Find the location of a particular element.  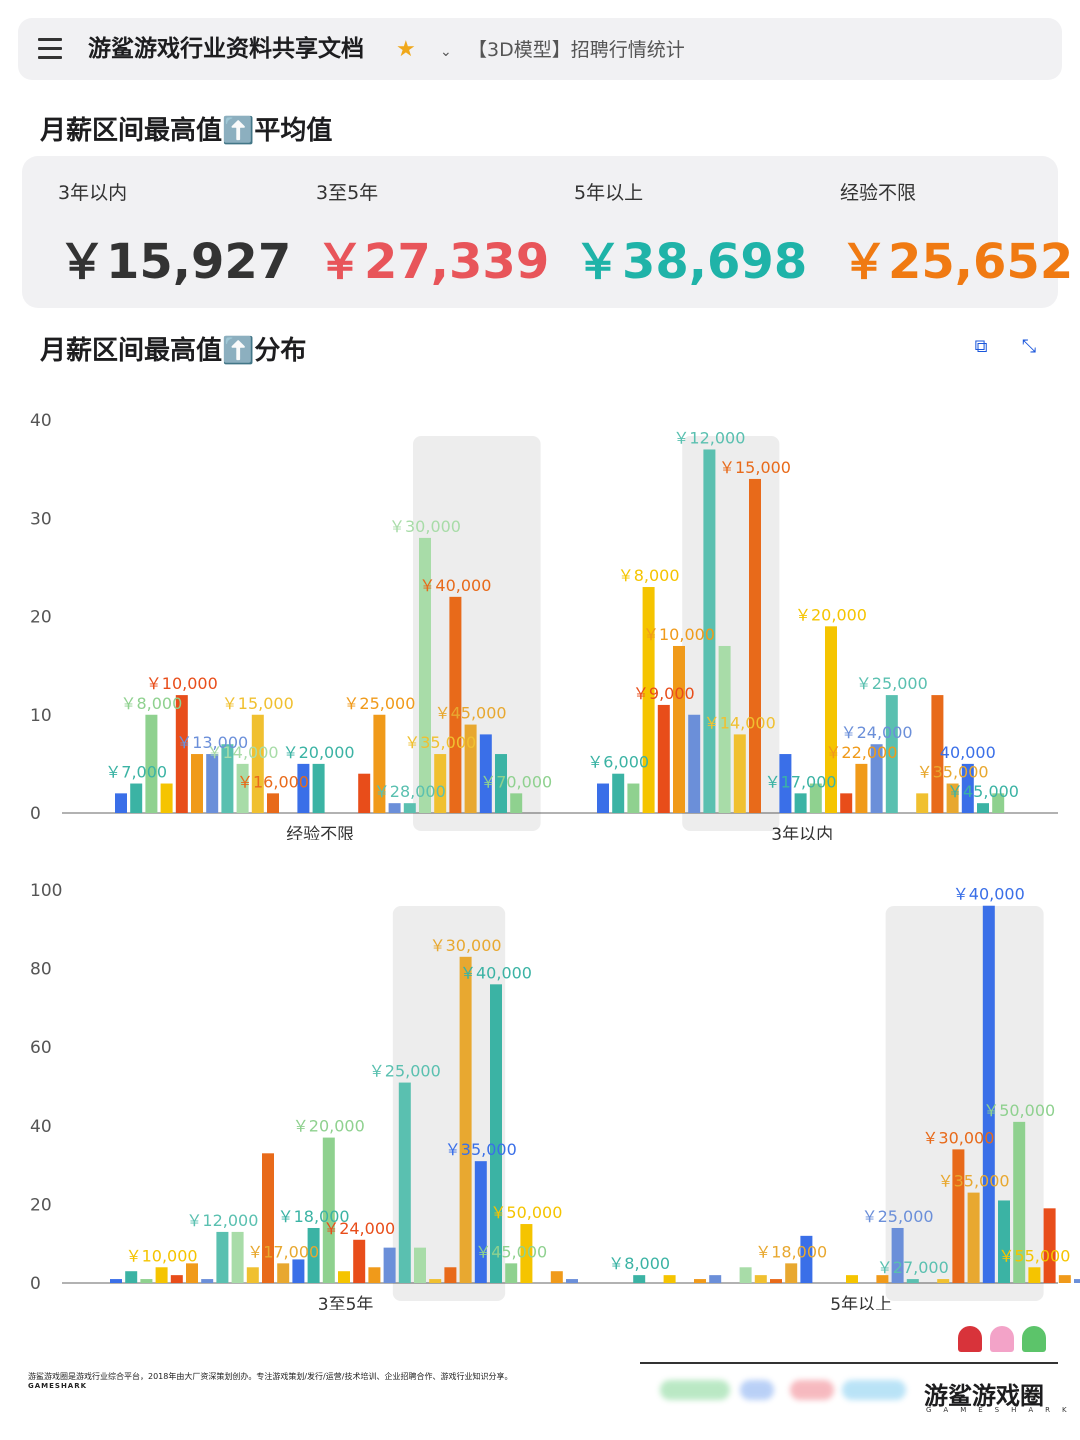

dist-title: 月薪区间最高值⬆️分布 is located at coordinates (173, 348).